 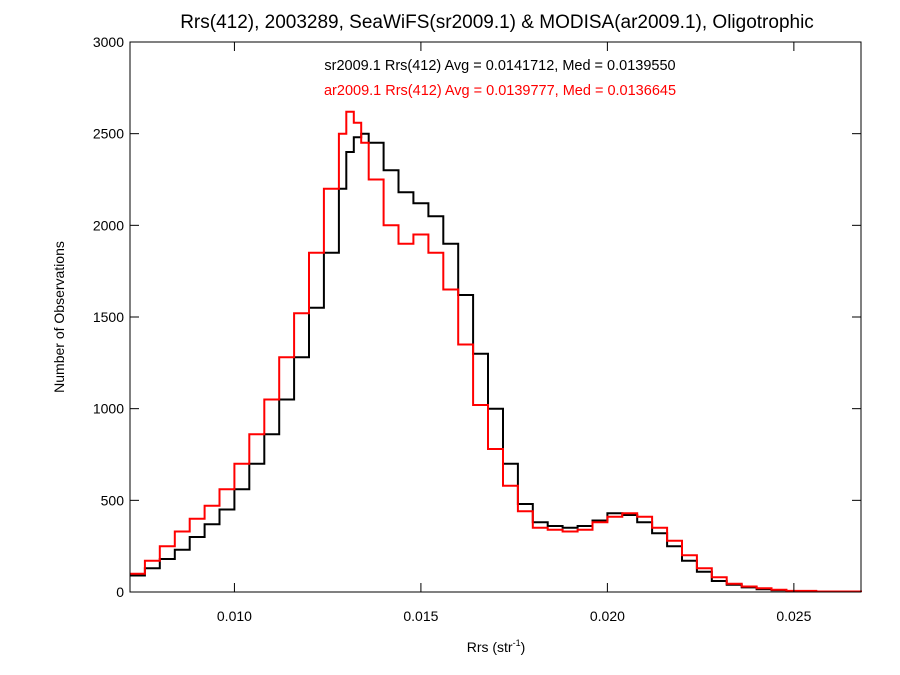 I want to click on y-axis-label: Number of Observations, so click(x=59, y=317).